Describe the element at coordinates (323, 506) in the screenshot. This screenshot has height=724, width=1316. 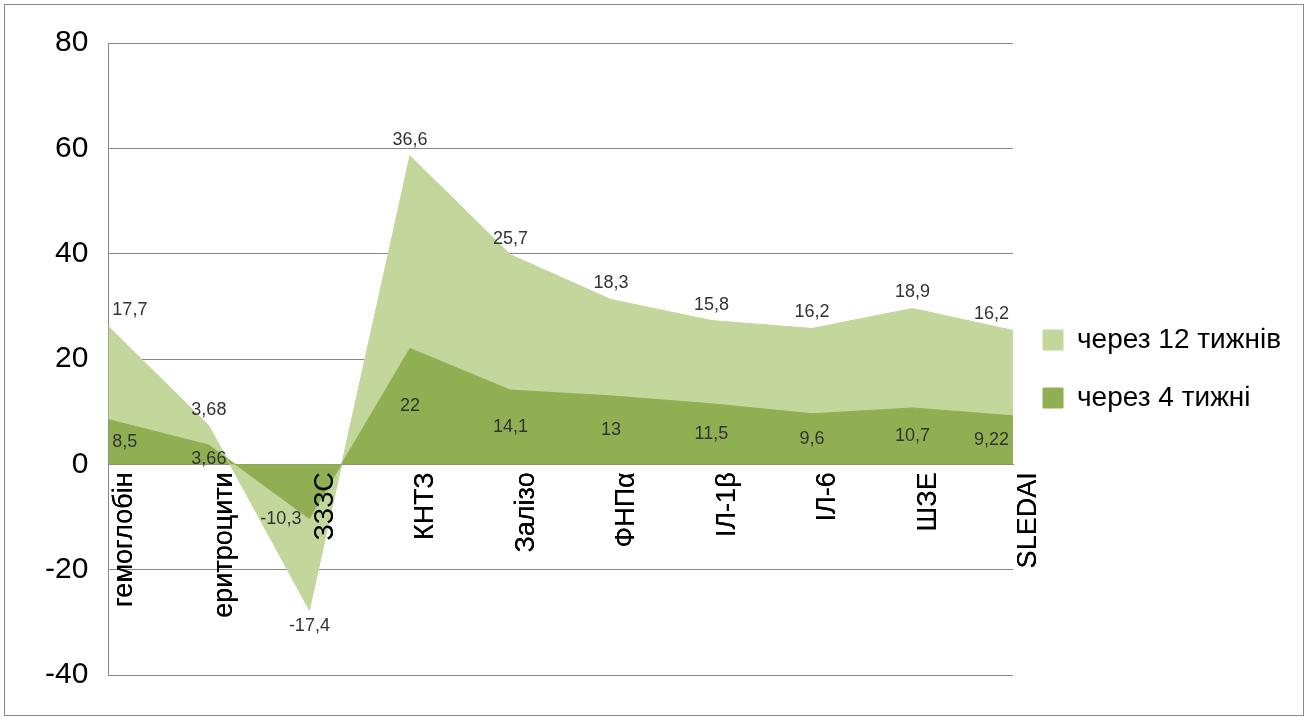
I see `x-tick-label: ЗЗЗС` at that location.